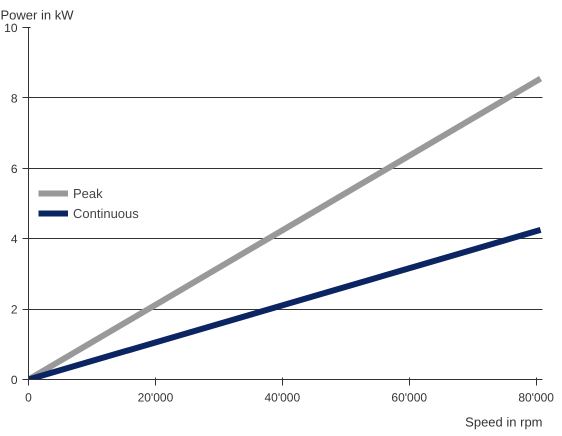 This screenshot has height=436, width=562. Describe the element at coordinates (156, 397) in the screenshot. I see `x-tick-label: 20'000` at that location.